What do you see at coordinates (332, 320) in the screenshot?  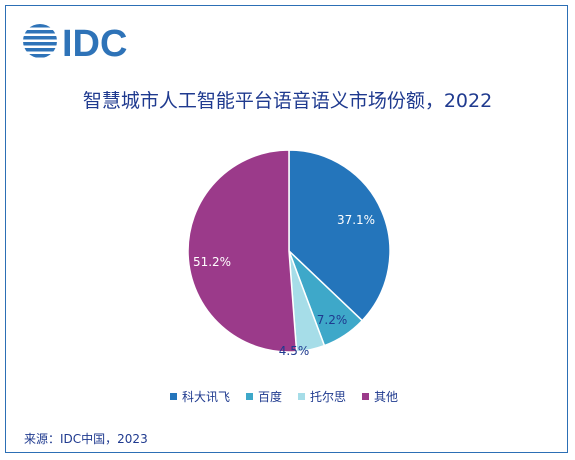 I see `slice-label-1: 7.2%` at bounding box center [332, 320].